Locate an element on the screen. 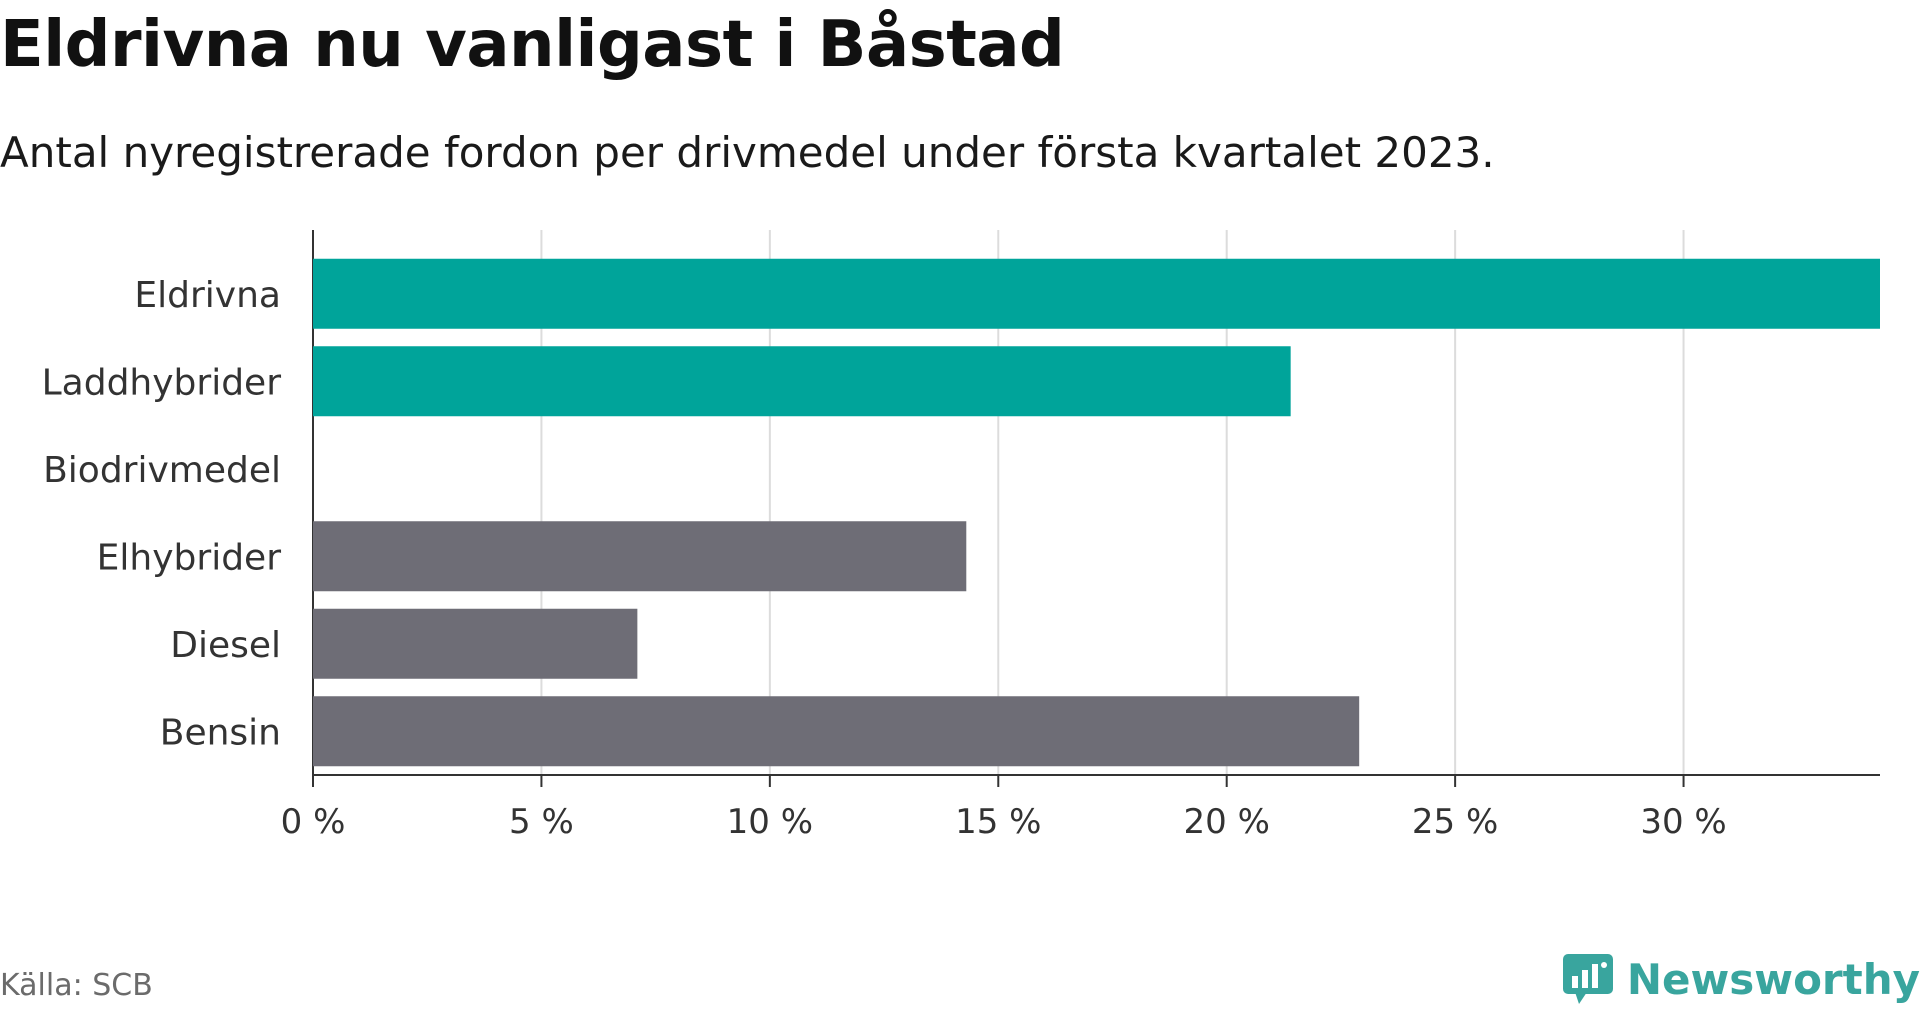 The width and height of the screenshot is (1920, 1010). source-note: Källa: SCB is located at coordinates (76, 985).